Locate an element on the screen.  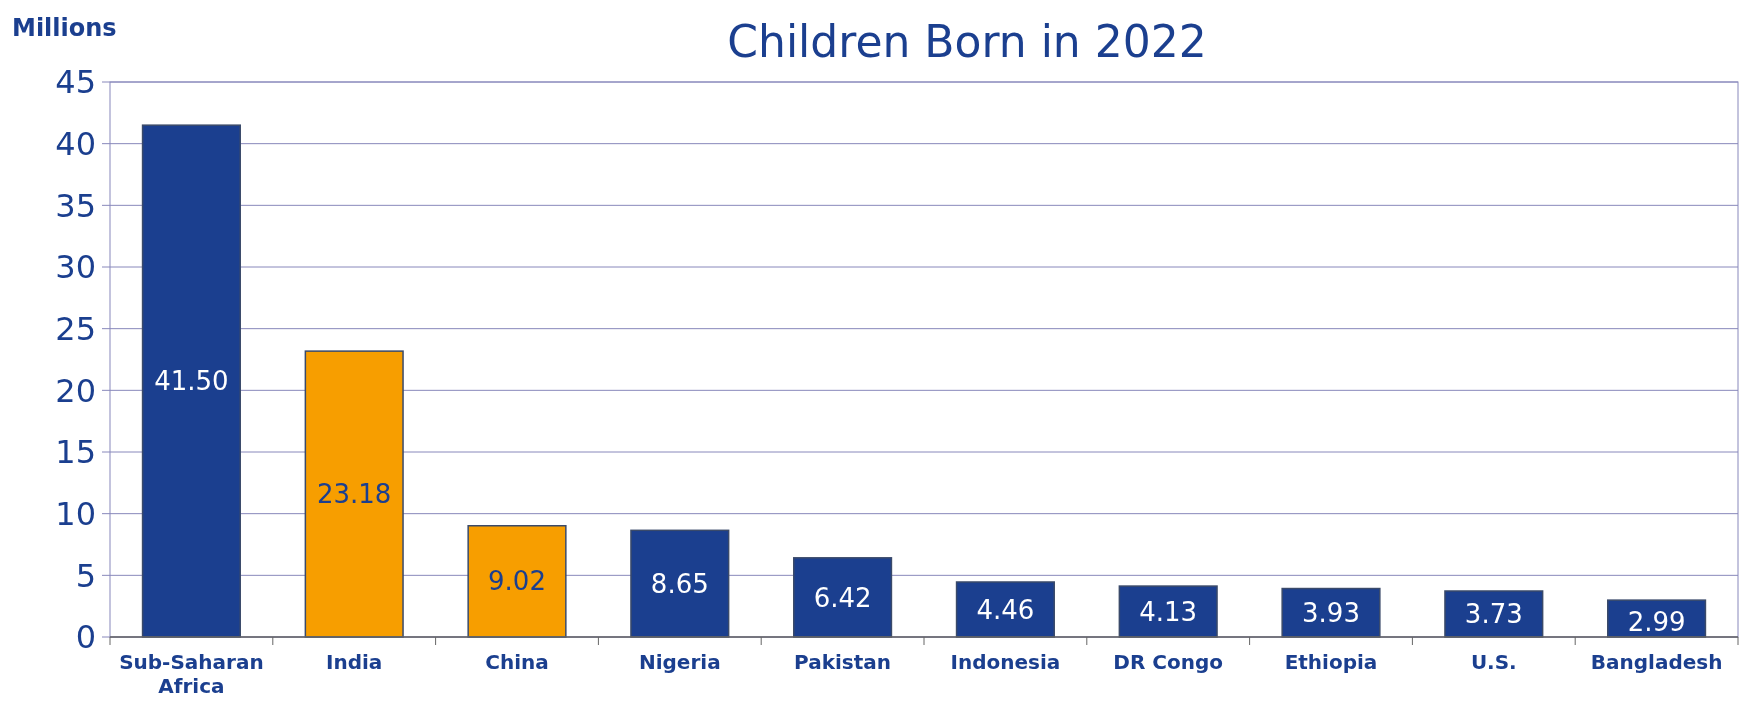
data-label: 9.02 is located at coordinates (517, 581).